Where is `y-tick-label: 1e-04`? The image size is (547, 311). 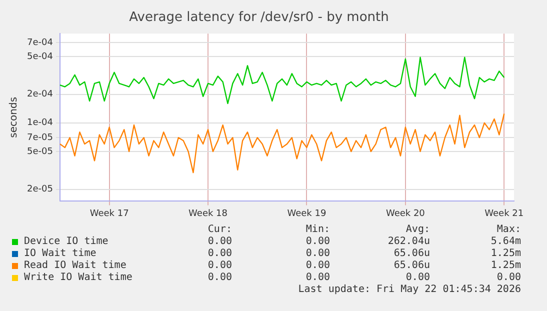
y-tick-label: 1e-04 is located at coordinates (40, 123).